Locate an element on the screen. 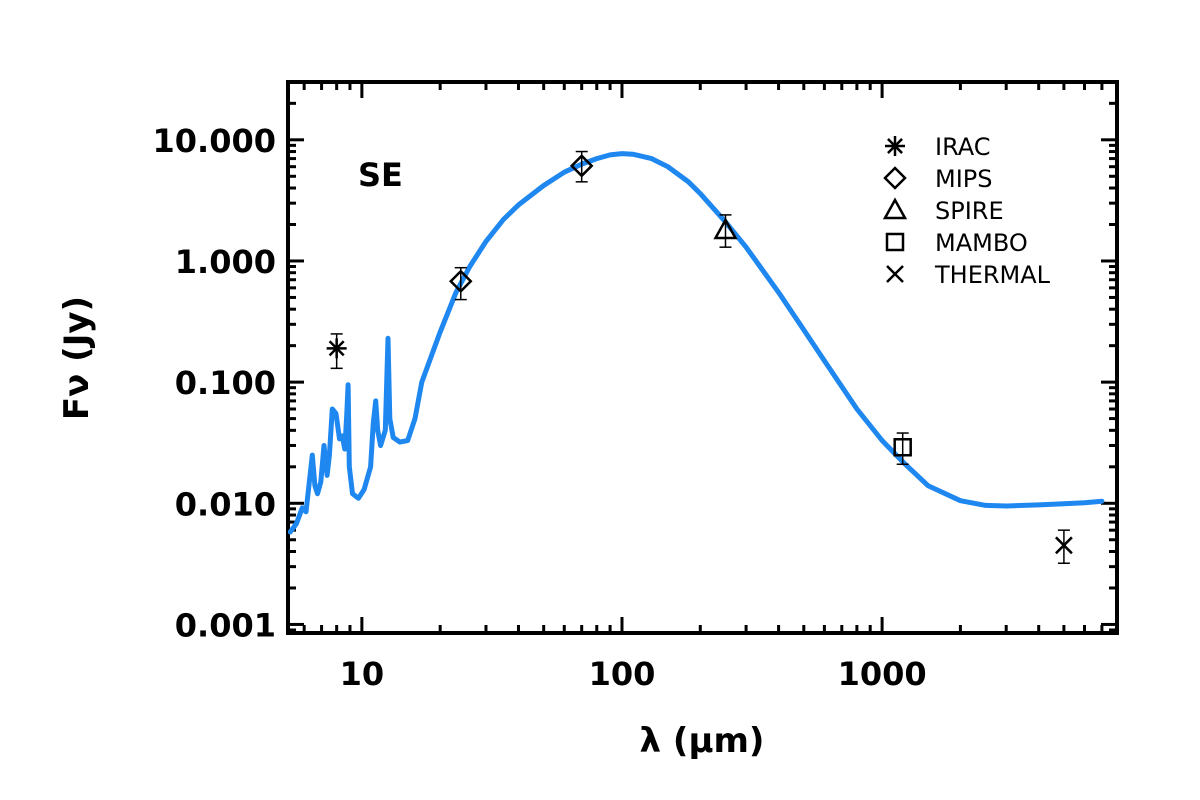 This screenshot has height=800, width=1200. x-tick-labels: 10 100 1000 is located at coordinates (633, 674).